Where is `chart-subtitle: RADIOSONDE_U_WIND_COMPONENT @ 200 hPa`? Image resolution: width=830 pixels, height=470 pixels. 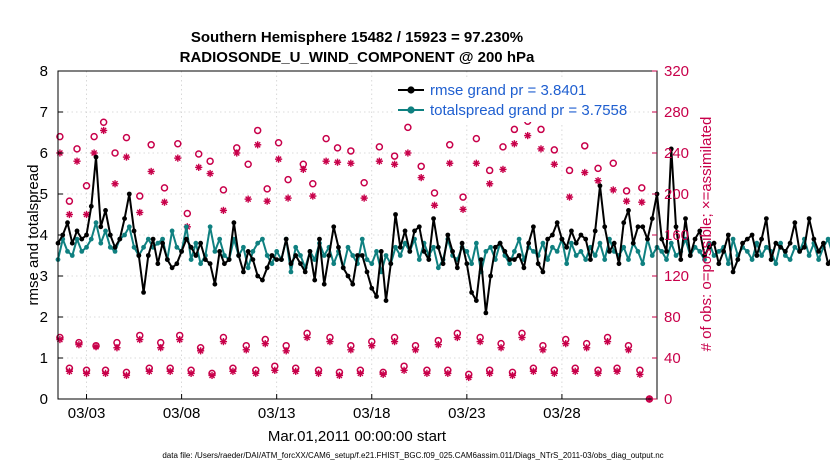
chart-subtitle: RADIOSONDE_U_WIND_COMPONENT @ 200 hPa is located at coordinates (357, 57).